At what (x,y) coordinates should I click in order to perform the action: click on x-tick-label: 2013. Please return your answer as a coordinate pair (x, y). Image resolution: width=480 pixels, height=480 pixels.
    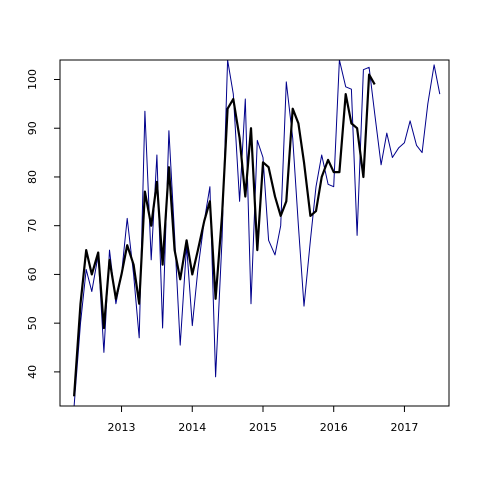
    Looking at the image, I should click on (122, 427).